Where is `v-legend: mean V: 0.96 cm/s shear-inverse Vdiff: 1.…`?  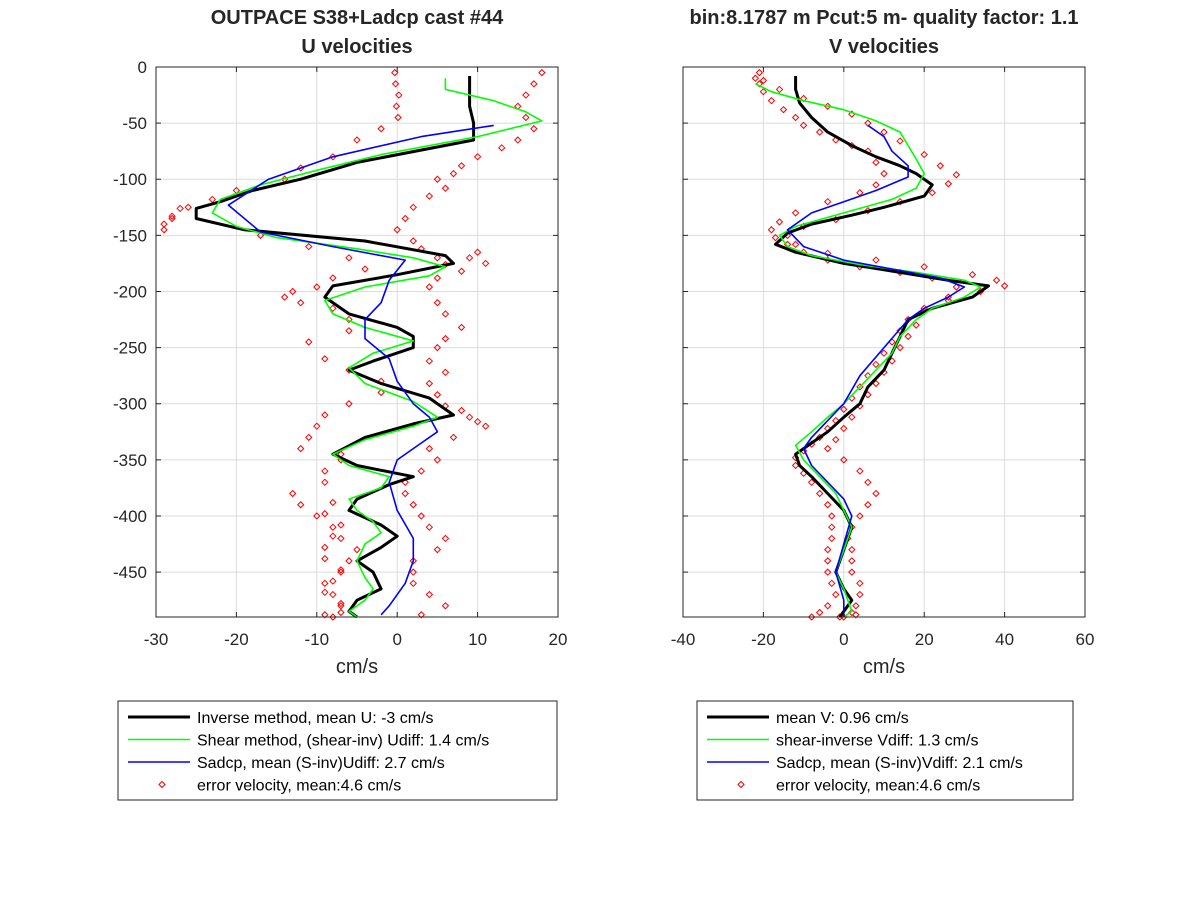
v-legend: mean V: 0.96 cm/s shear-inverse Vdiff: 1.… is located at coordinates (885, 750).